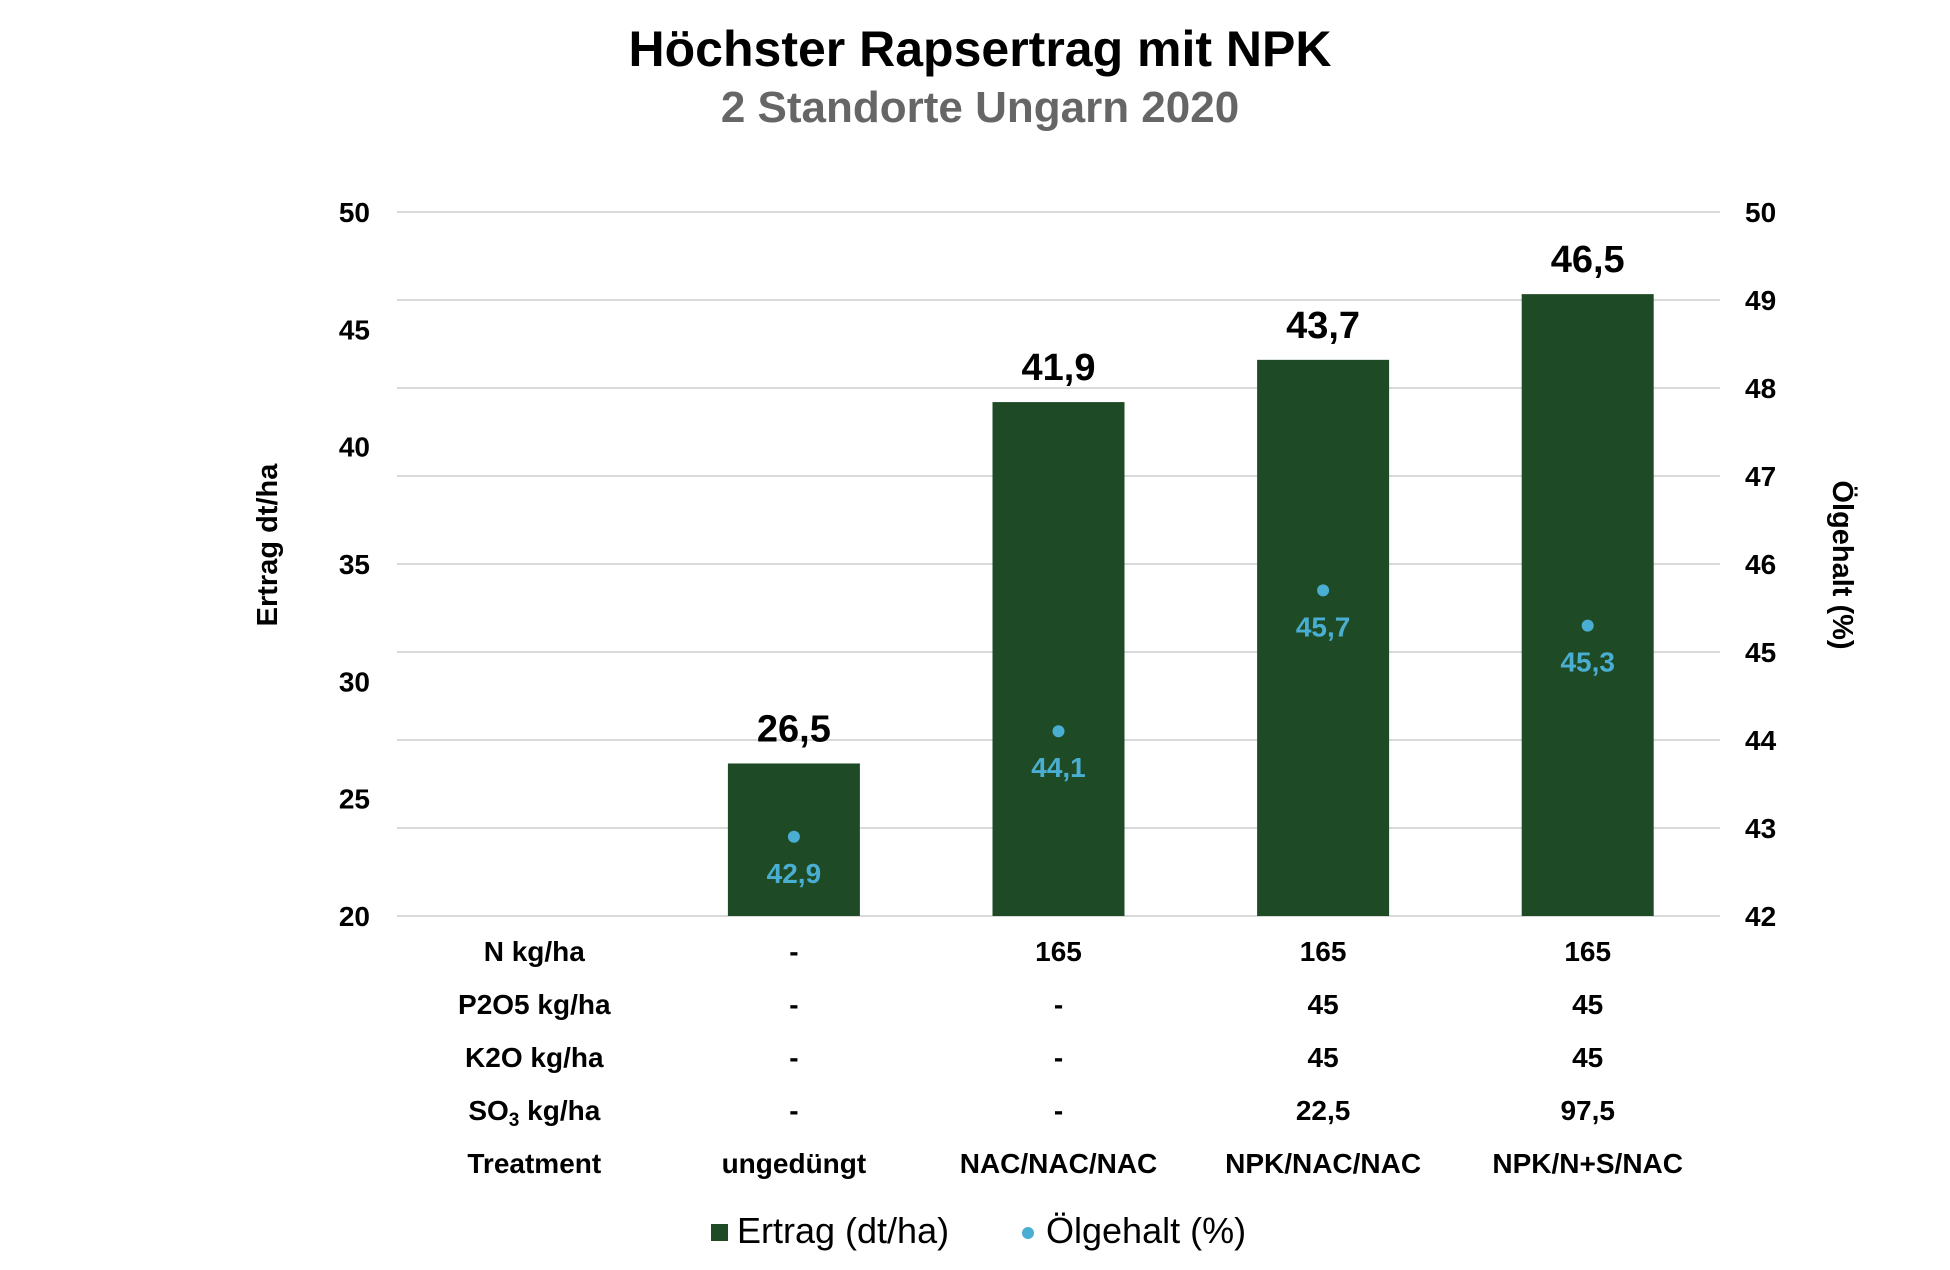  What do you see at coordinates (1842, 564) in the screenshot?
I see `y2-axis-label: Ölgehalt (%)` at bounding box center [1842, 564].